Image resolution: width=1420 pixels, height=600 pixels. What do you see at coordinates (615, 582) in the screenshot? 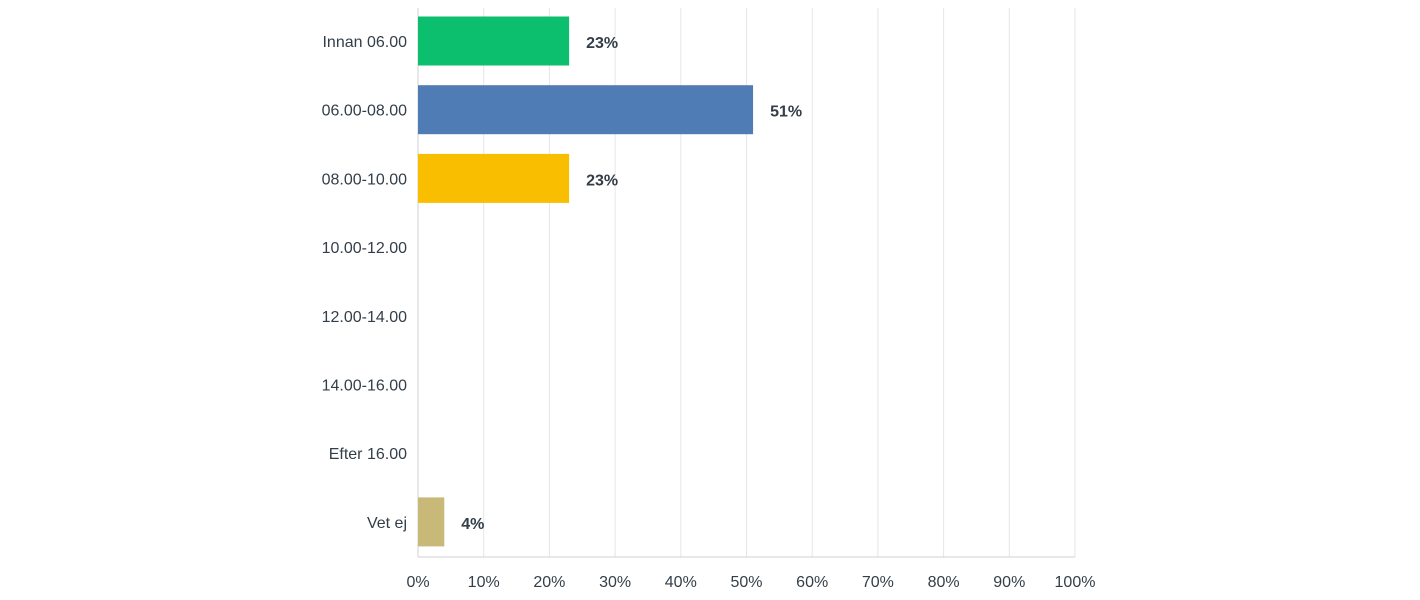
I see `x-tick-label: 30%` at bounding box center [615, 582].